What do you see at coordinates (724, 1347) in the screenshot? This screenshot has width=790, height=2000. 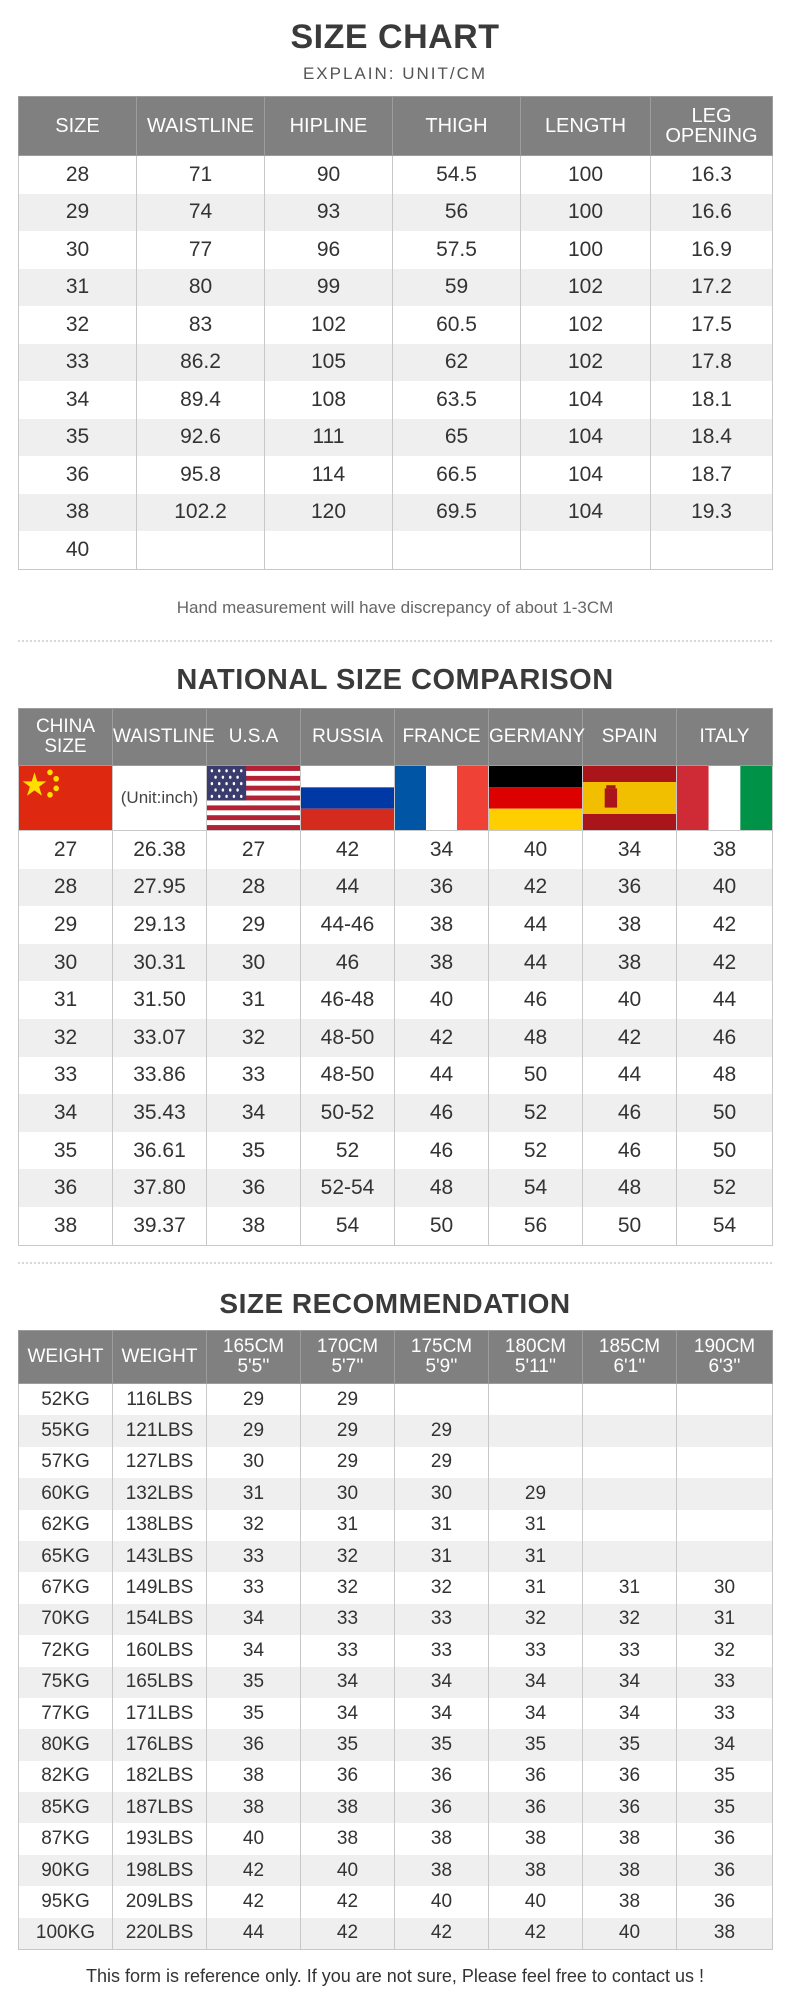 I see `header-line: 190CM` at bounding box center [724, 1347].